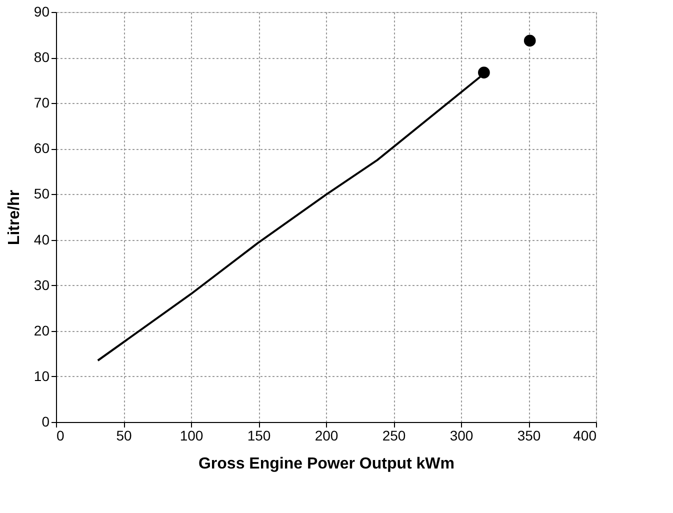  I want to click on y-tick-label: 40, so click(42, 239).